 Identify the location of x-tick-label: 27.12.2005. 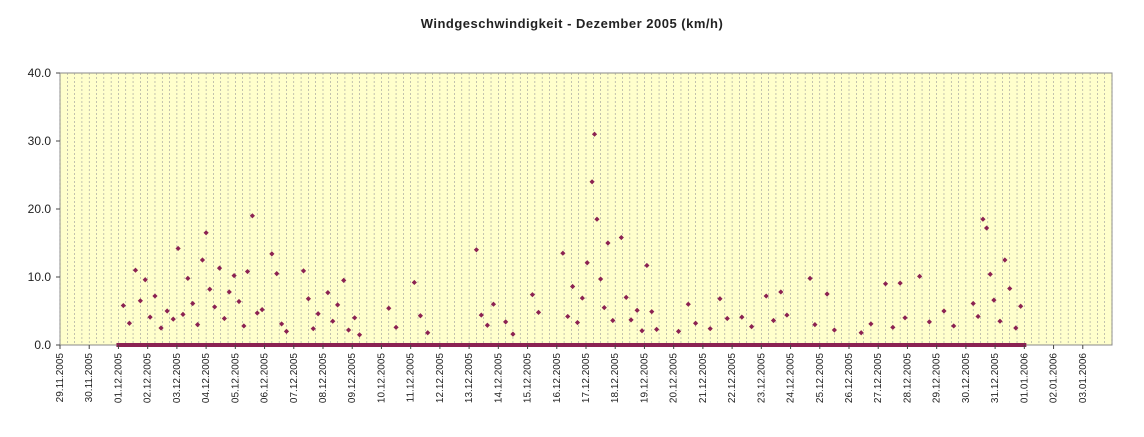
(878, 378).